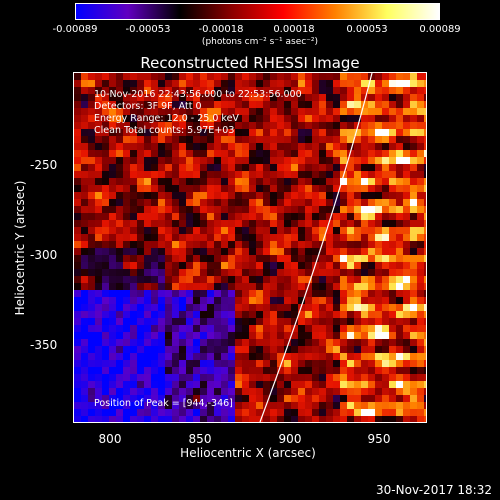 The height and width of the screenshot is (500, 500). I want to click on time-range-label: 10-Nov-2016 22:43:56.000 to 22:53:56.000, so click(198, 94).